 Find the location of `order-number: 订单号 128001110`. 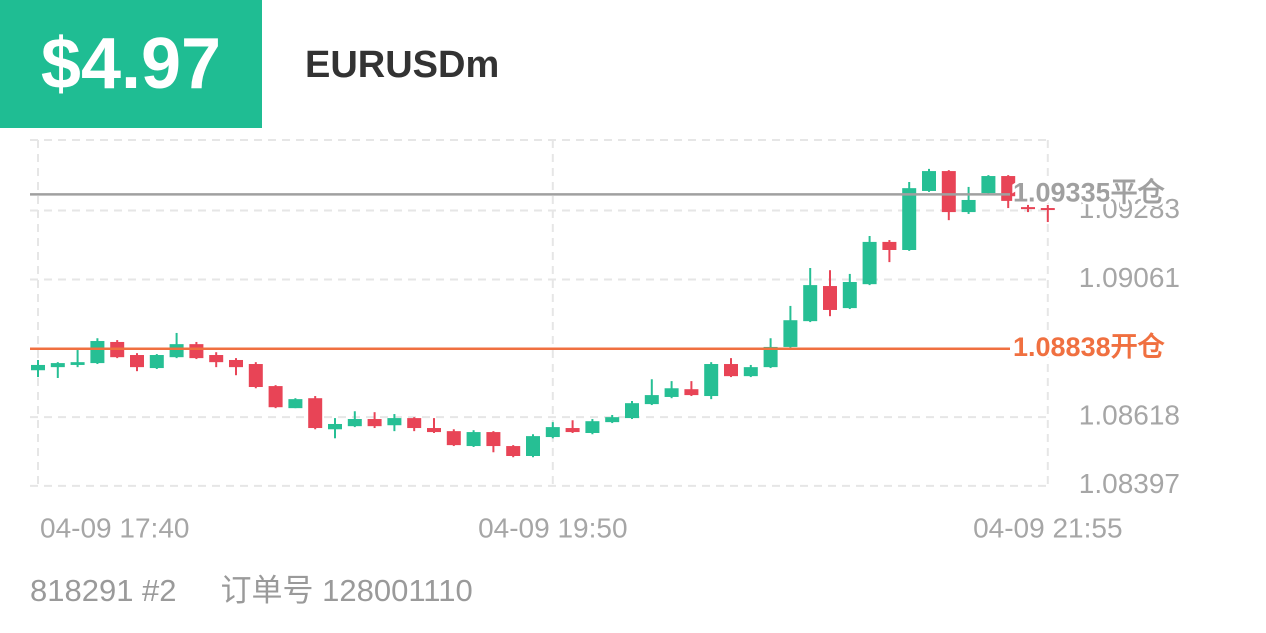

order-number: 订单号 128001110 is located at coordinates (346, 590).